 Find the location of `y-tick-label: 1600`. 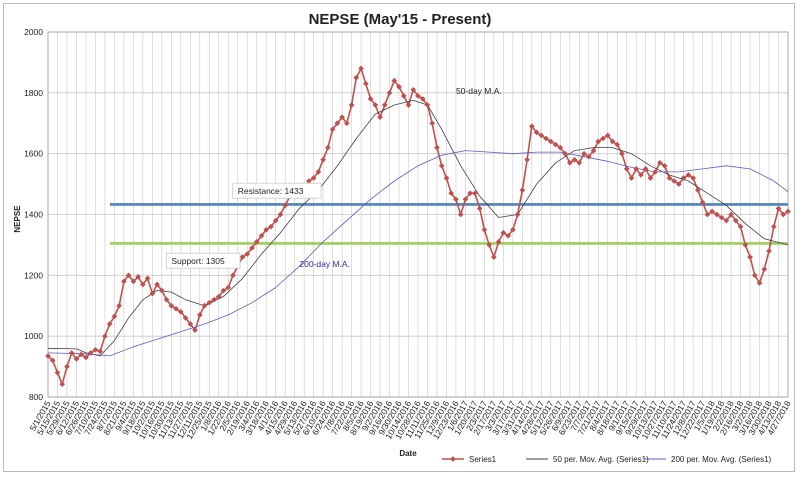

y-tick-label: 1600 is located at coordinates (33, 154).